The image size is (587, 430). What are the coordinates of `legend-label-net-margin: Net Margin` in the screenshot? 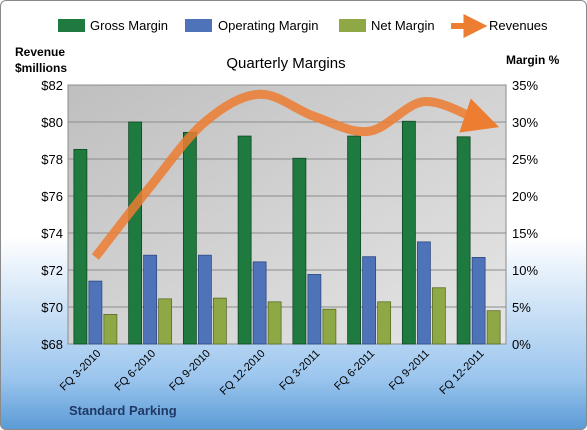 It's located at (403, 25).